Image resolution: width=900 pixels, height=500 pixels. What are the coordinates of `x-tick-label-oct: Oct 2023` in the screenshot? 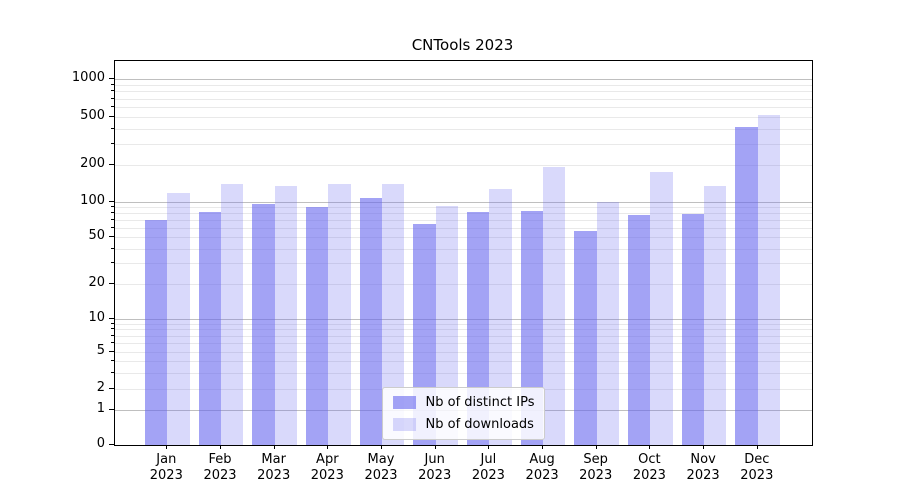 It's located at (649, 468).